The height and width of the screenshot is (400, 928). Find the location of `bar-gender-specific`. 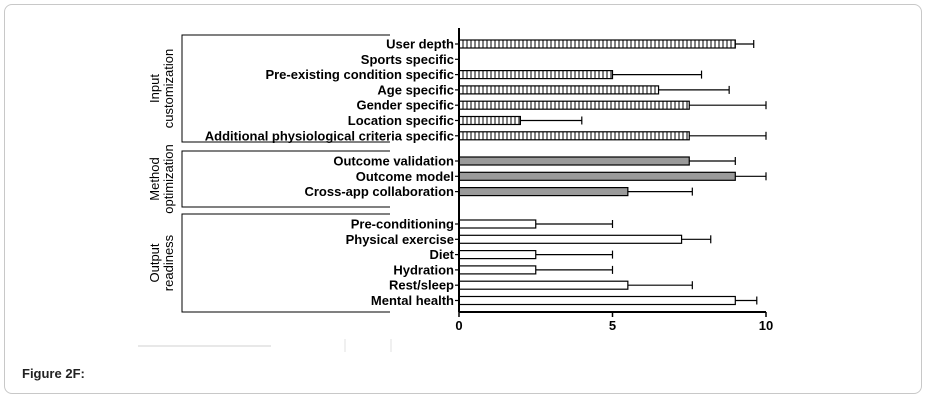

bar-gender-specific is located at coordinates (574, 105).